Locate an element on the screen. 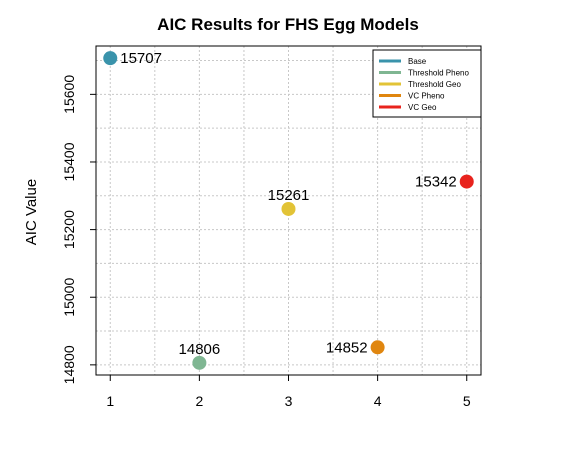  data-label-3: 15261 is located at coordinates (289, 195).